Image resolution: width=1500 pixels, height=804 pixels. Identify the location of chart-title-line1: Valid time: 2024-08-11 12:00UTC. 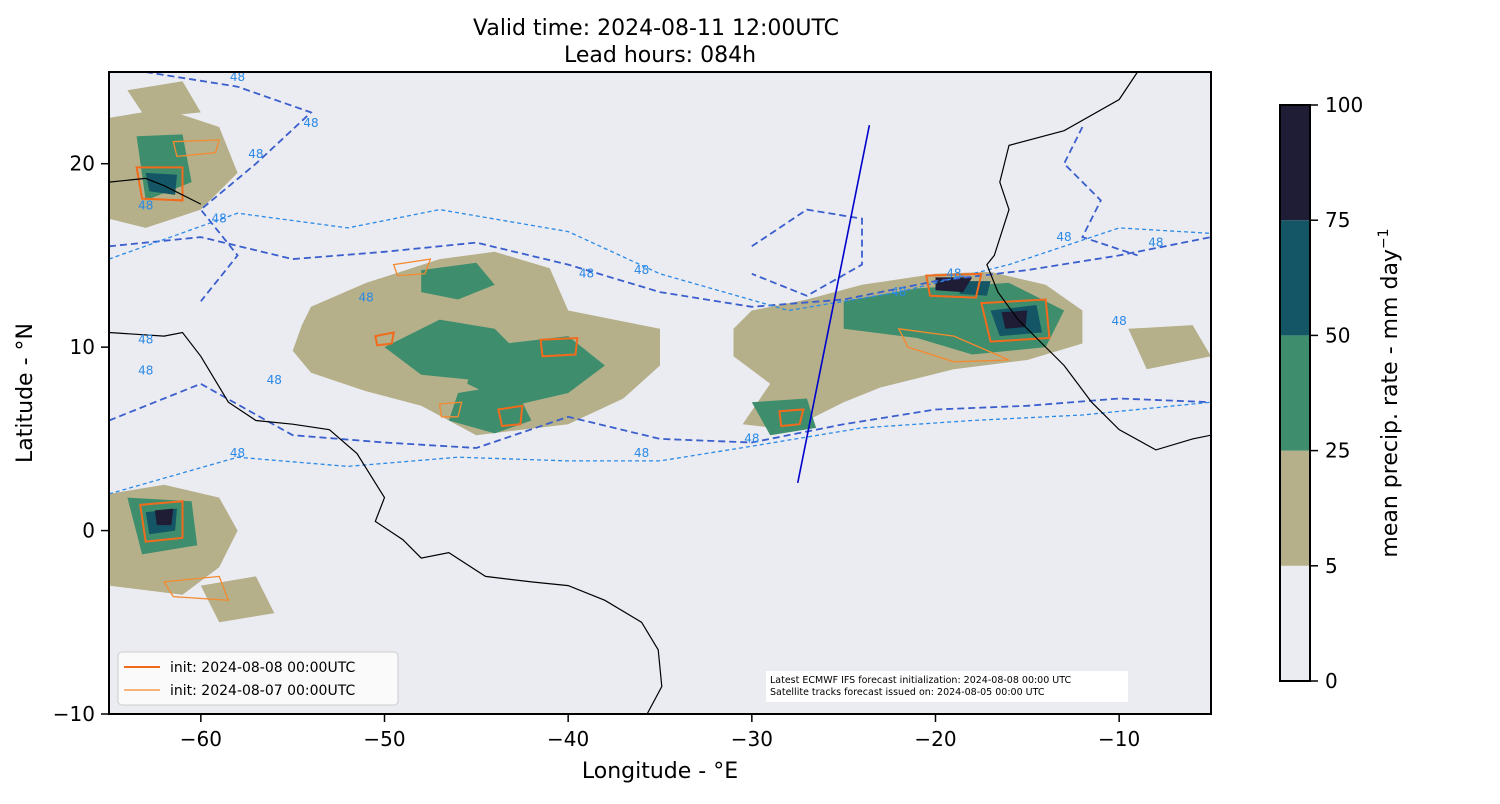
(656, 28).